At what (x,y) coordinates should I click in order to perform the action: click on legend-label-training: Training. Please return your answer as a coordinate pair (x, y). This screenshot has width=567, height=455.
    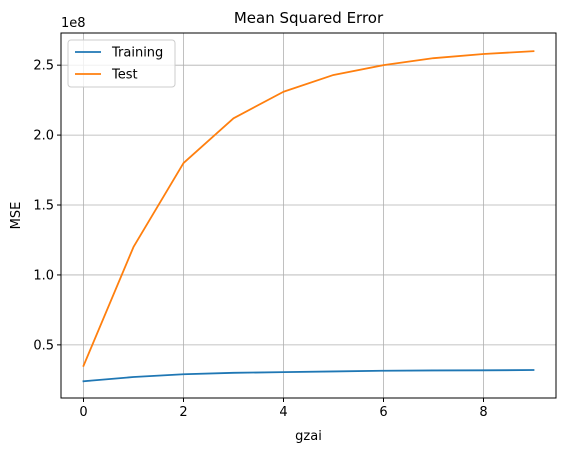
    Looking at the image, I should click on (137, 53).